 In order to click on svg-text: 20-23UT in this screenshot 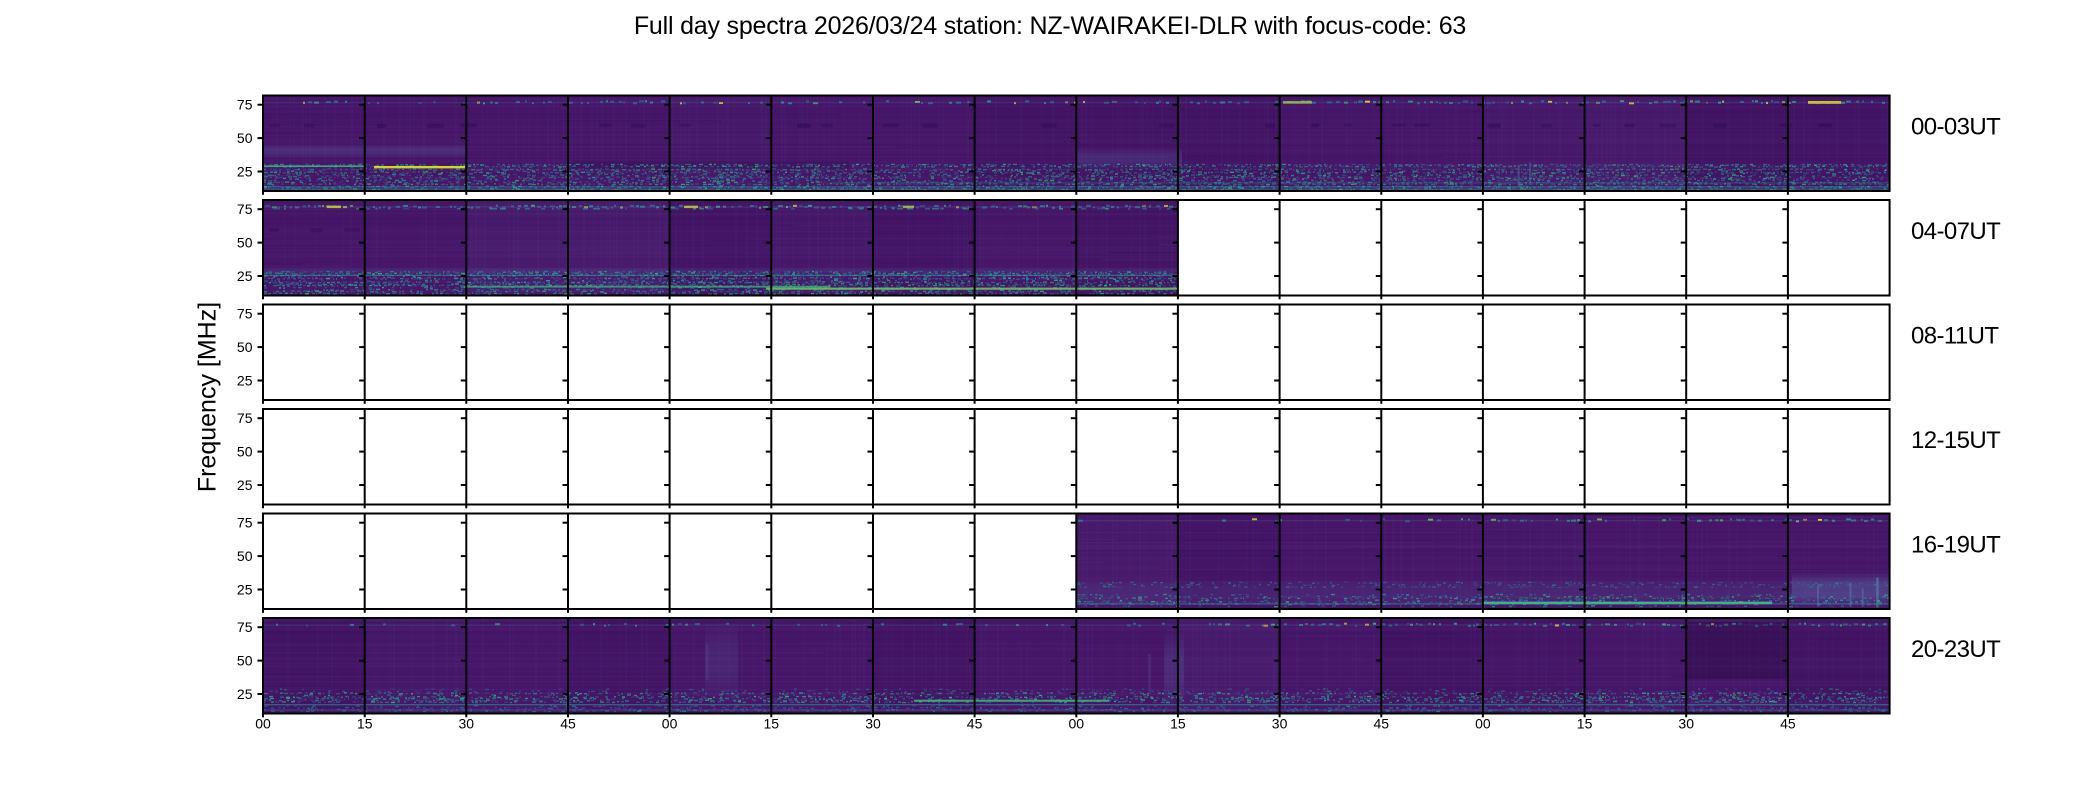, I will do `click(1956, 649)`.